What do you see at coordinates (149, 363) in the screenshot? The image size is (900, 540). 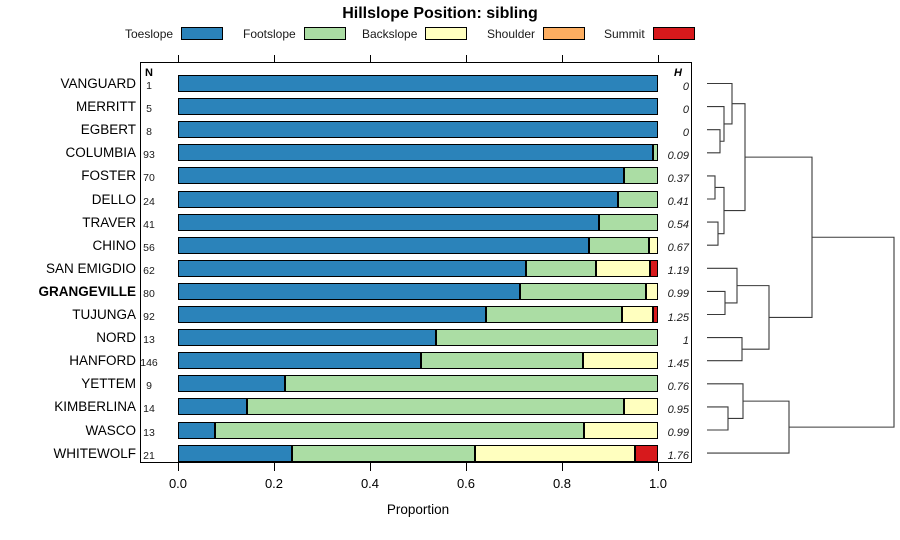 I see `n-value: 146` at bounding box center [149, 363].